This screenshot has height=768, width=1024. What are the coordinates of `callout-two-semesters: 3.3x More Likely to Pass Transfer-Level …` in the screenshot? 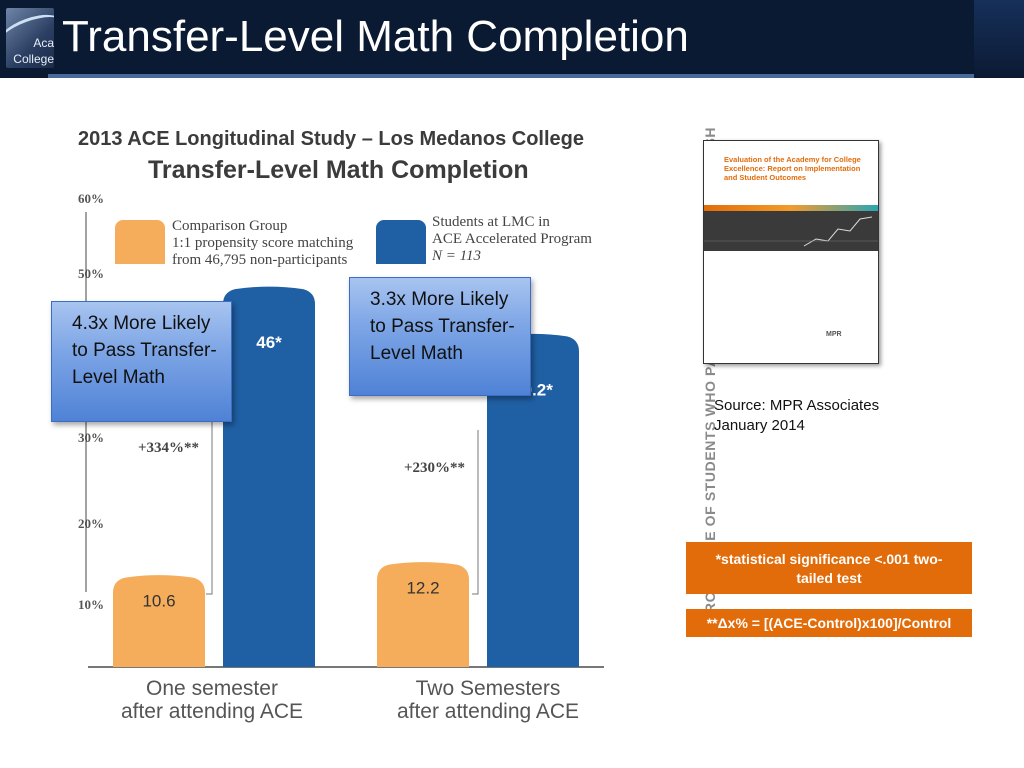 It's located at (440, 336).